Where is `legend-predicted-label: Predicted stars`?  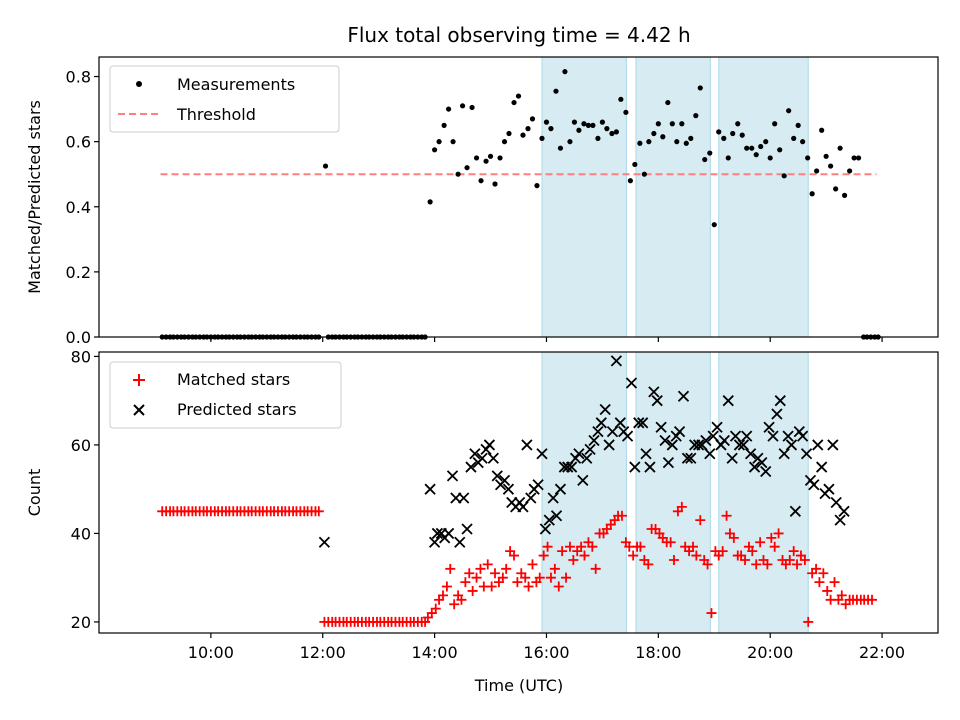 legend-predicted-label: Predicted stars is located at coordinates (237, 409).